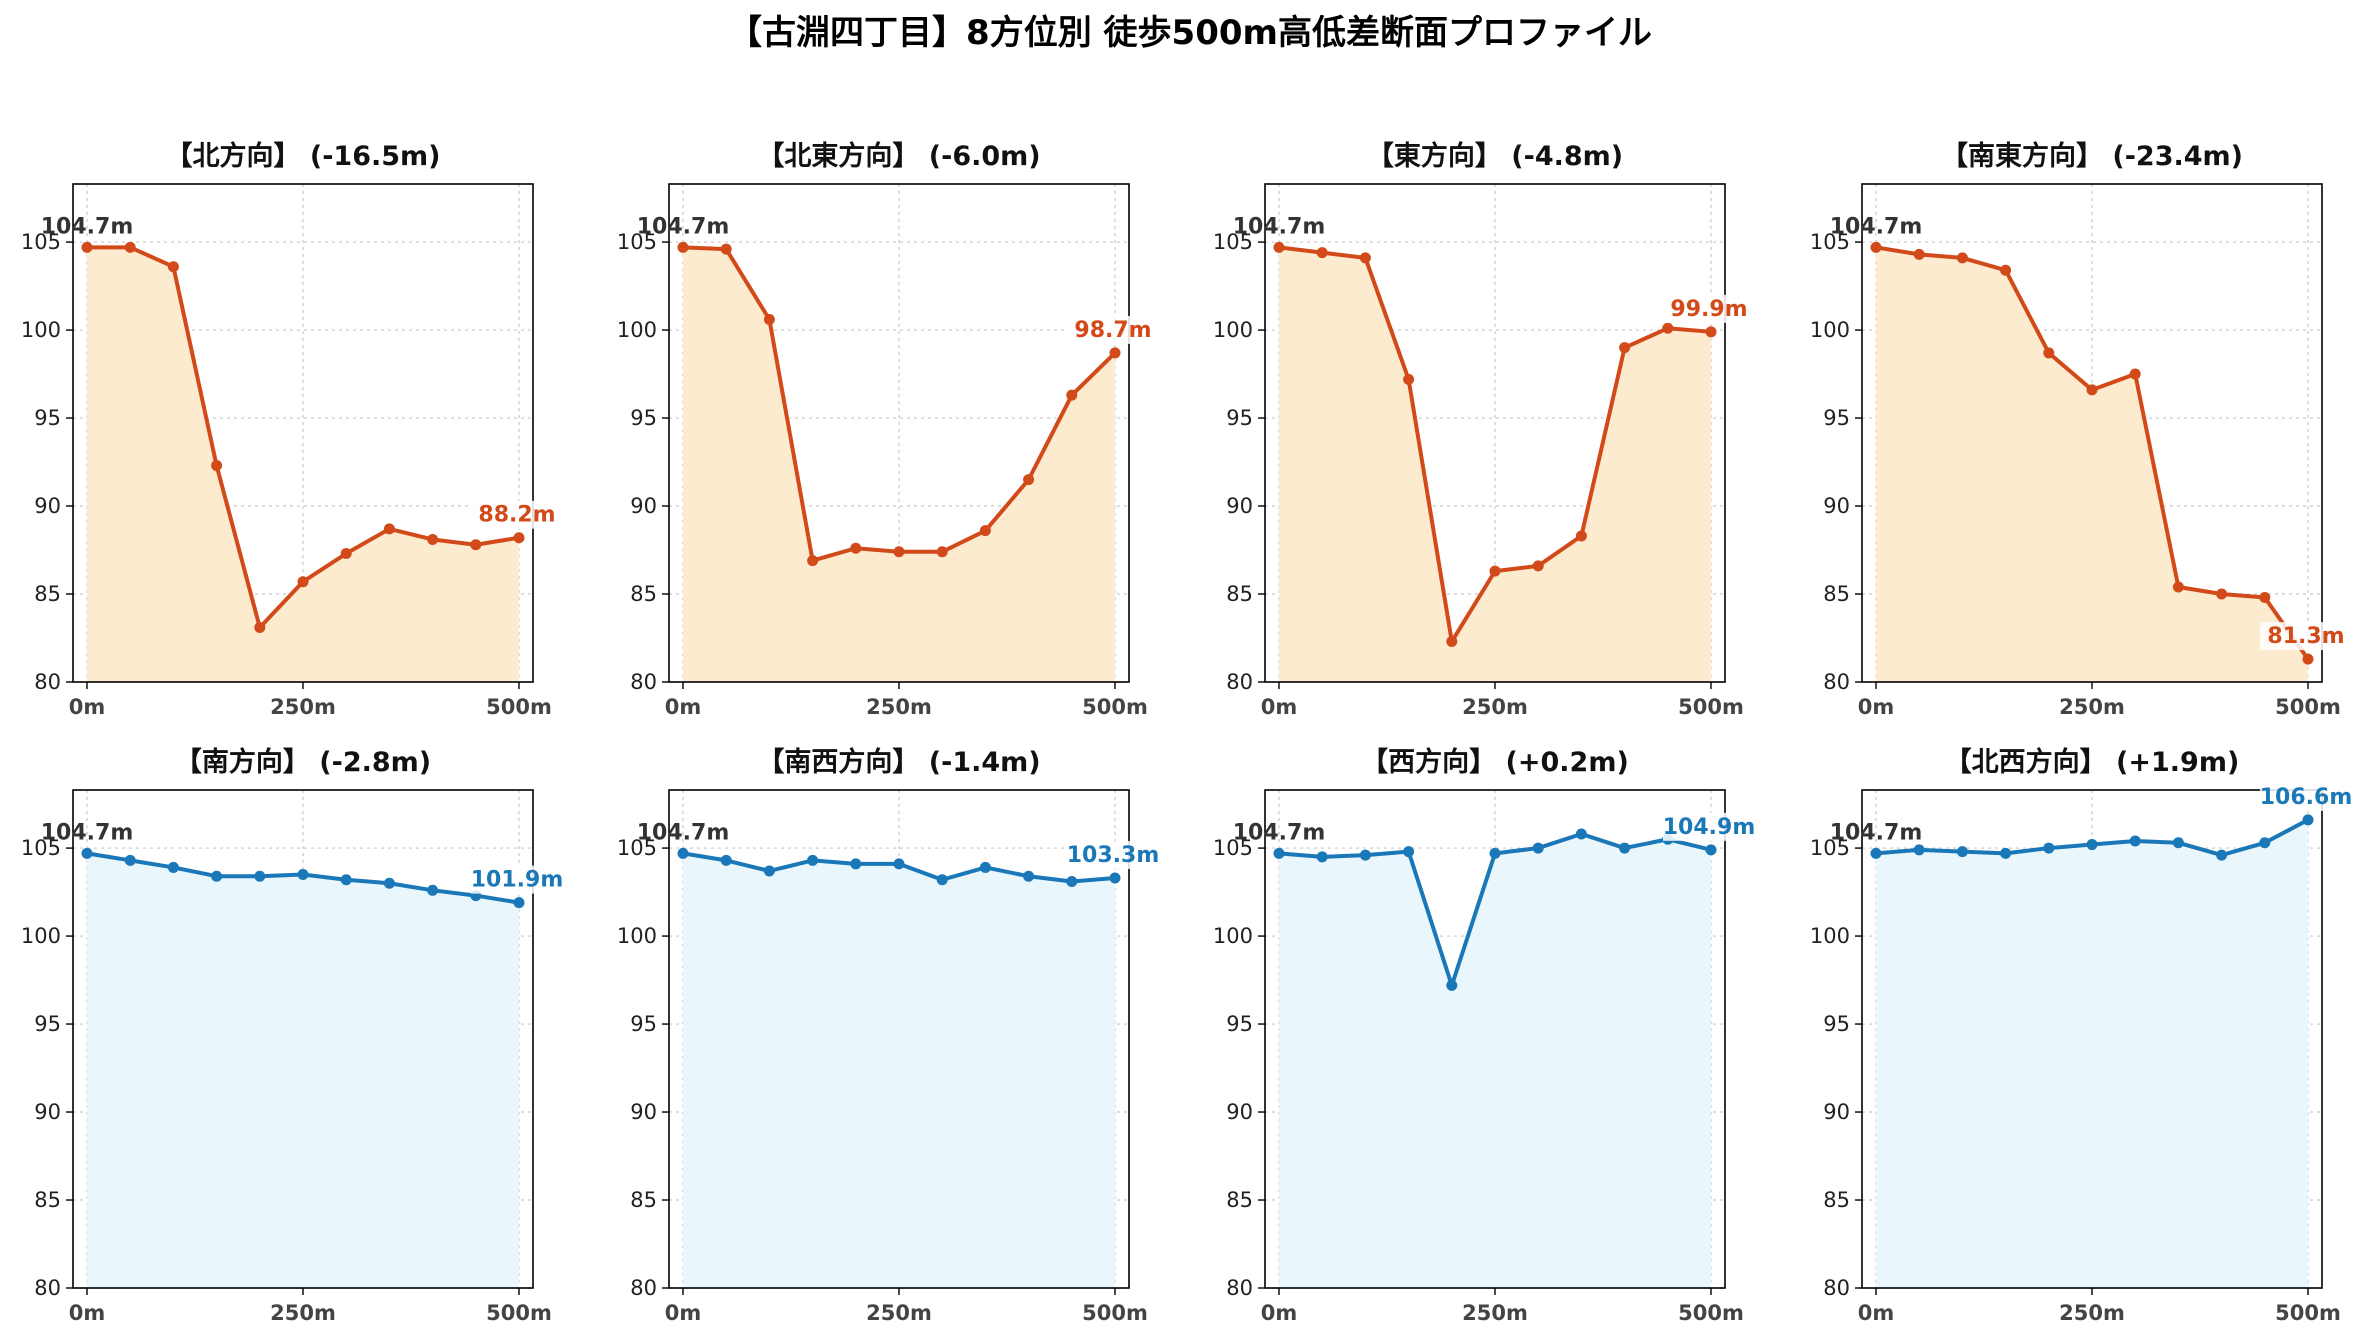 This screenshot has height=1344, width=2380. What do you see at coordinates (1708, 309) in the screenshot?
I see `end-elevation-label: 99.9m` at bounding box center [1708, 309].